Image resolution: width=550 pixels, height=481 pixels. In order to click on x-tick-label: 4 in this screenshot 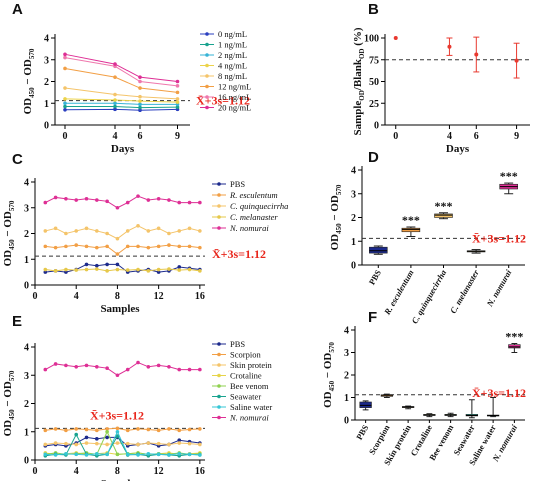, I will do `click(449, 136)`.